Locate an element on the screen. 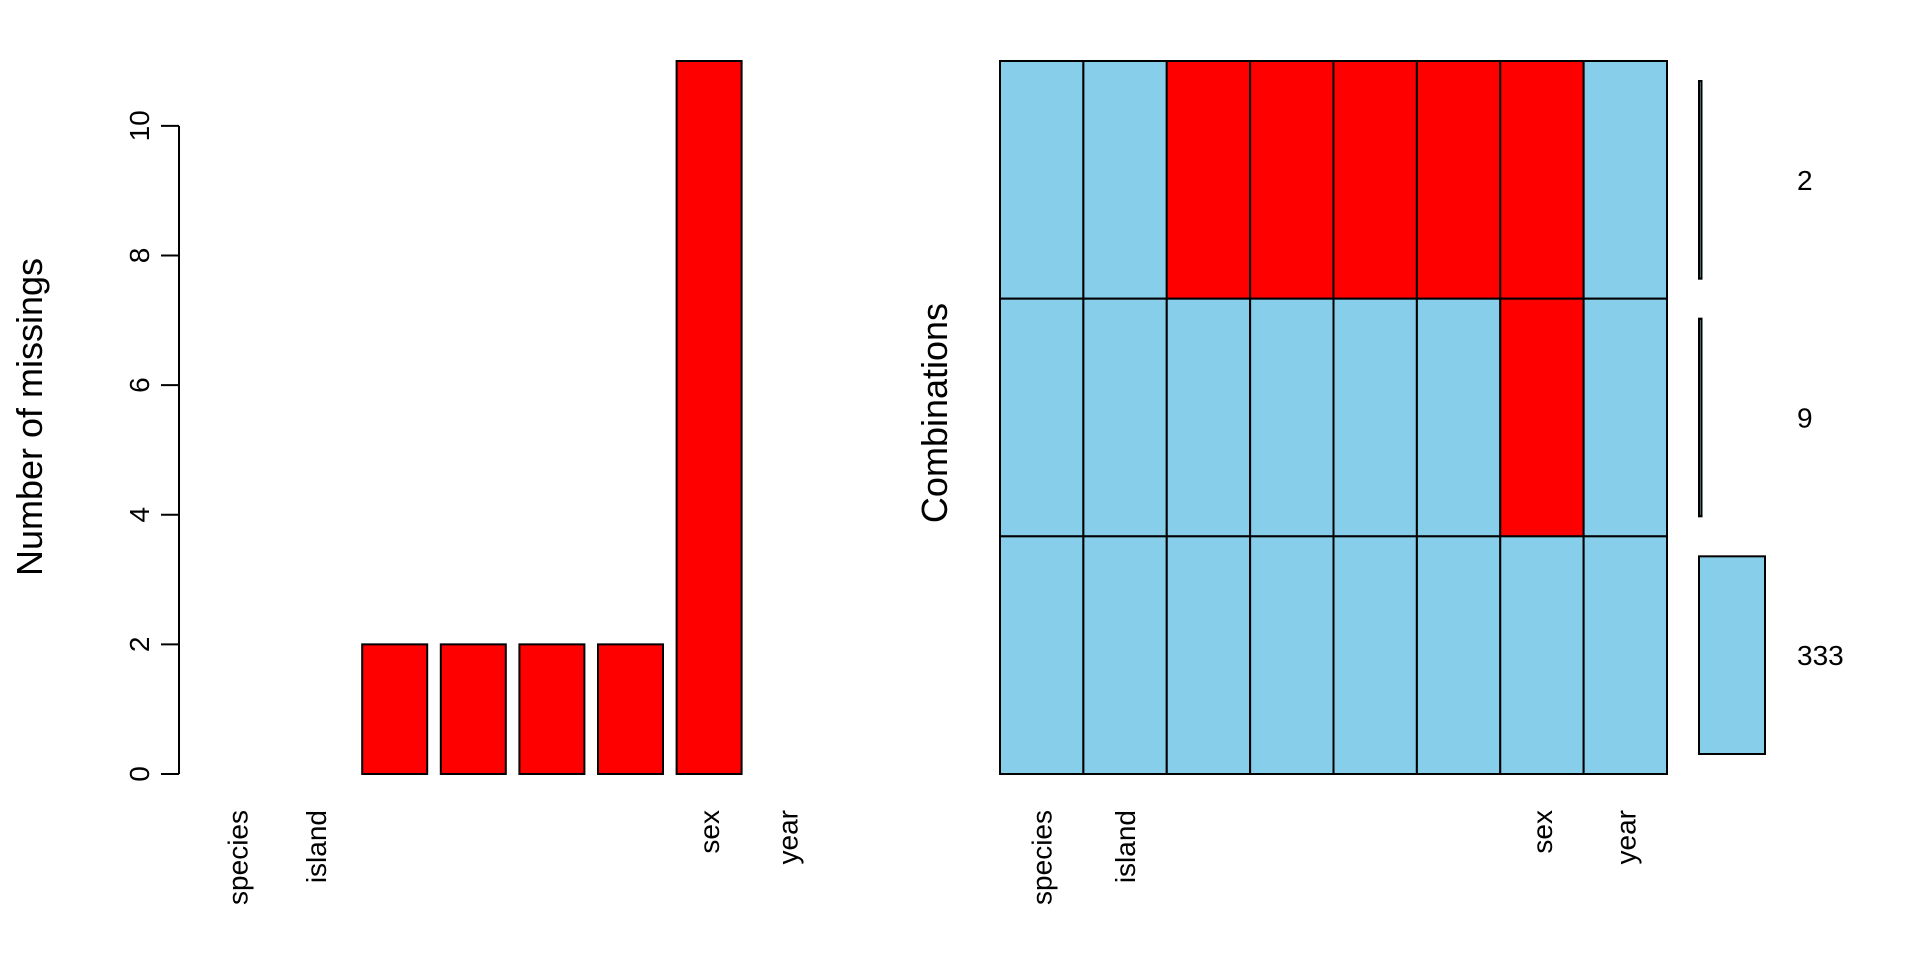 The height and width of the screenshot is (965, 1920). y-tick-label: 4 is located at coordinates (139, 515).